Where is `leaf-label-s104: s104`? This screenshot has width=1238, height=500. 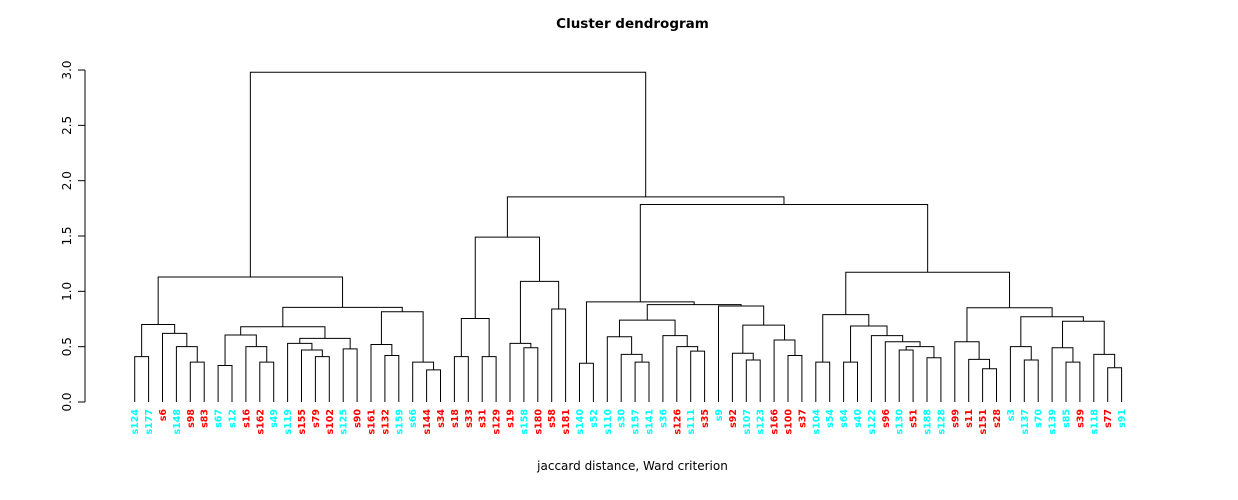 leaf-label-s104: s104 is located at coordinates (816, 422).